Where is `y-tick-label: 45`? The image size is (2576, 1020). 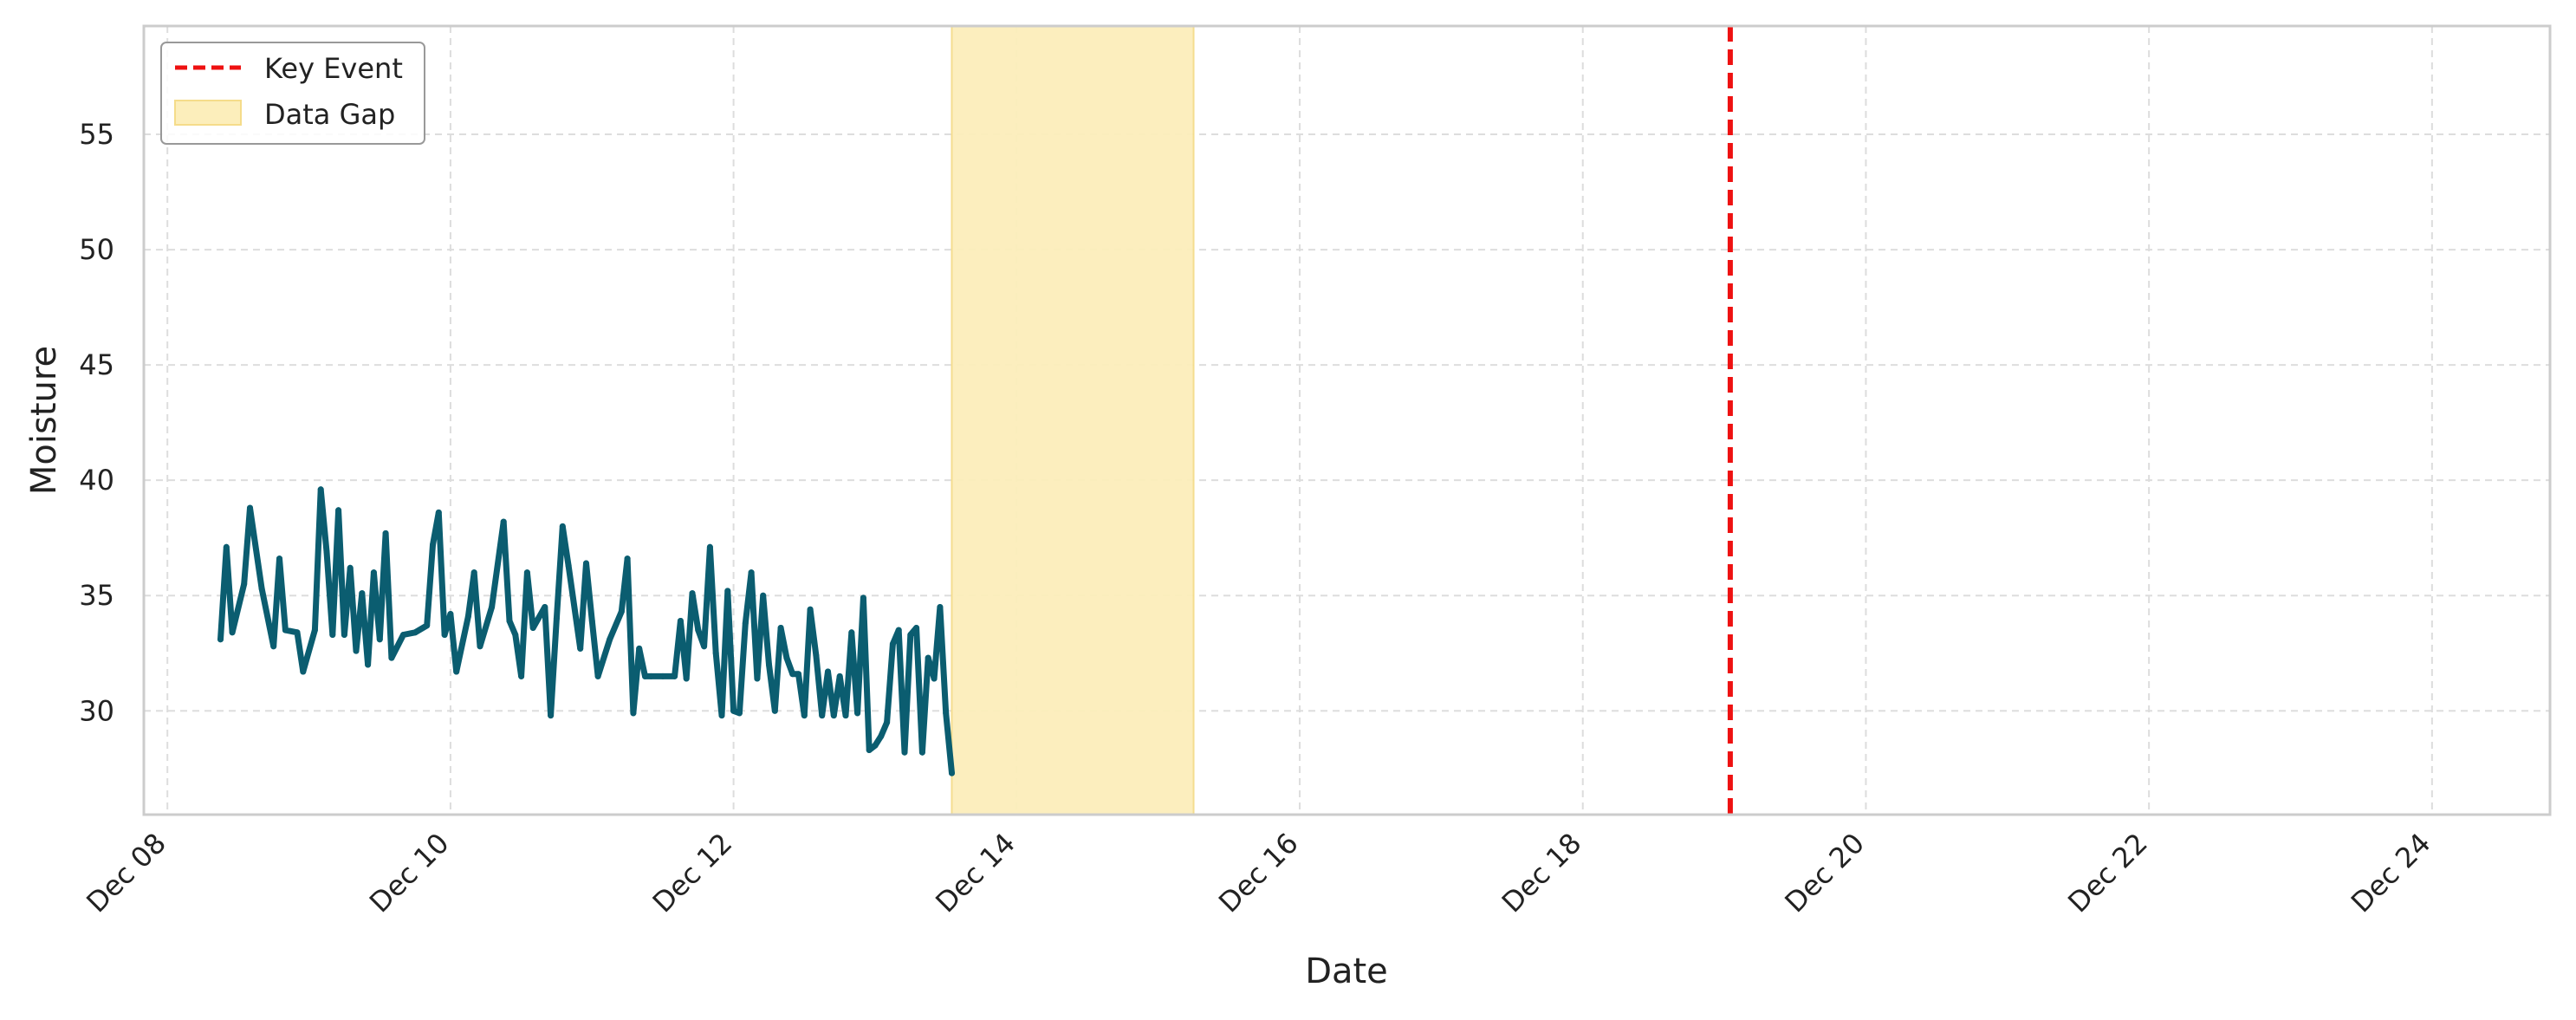
y-tick-label: 45 is located at coordinates (97, 364).